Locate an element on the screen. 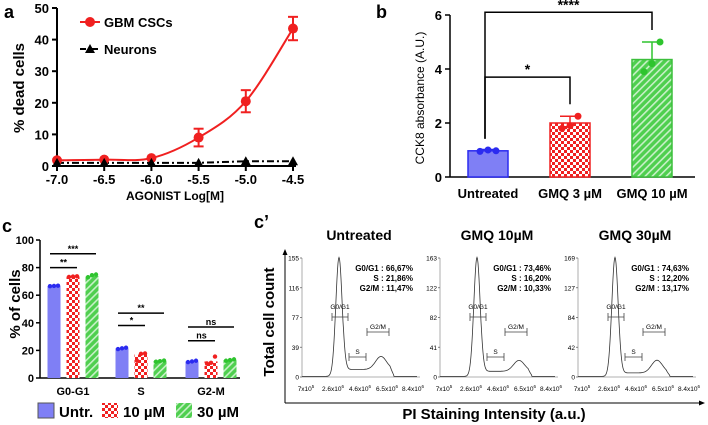 The width and height of the screenshot is (708, 425). x-tick-label: GMQ 10 µM is located at coordinates (651, 193).